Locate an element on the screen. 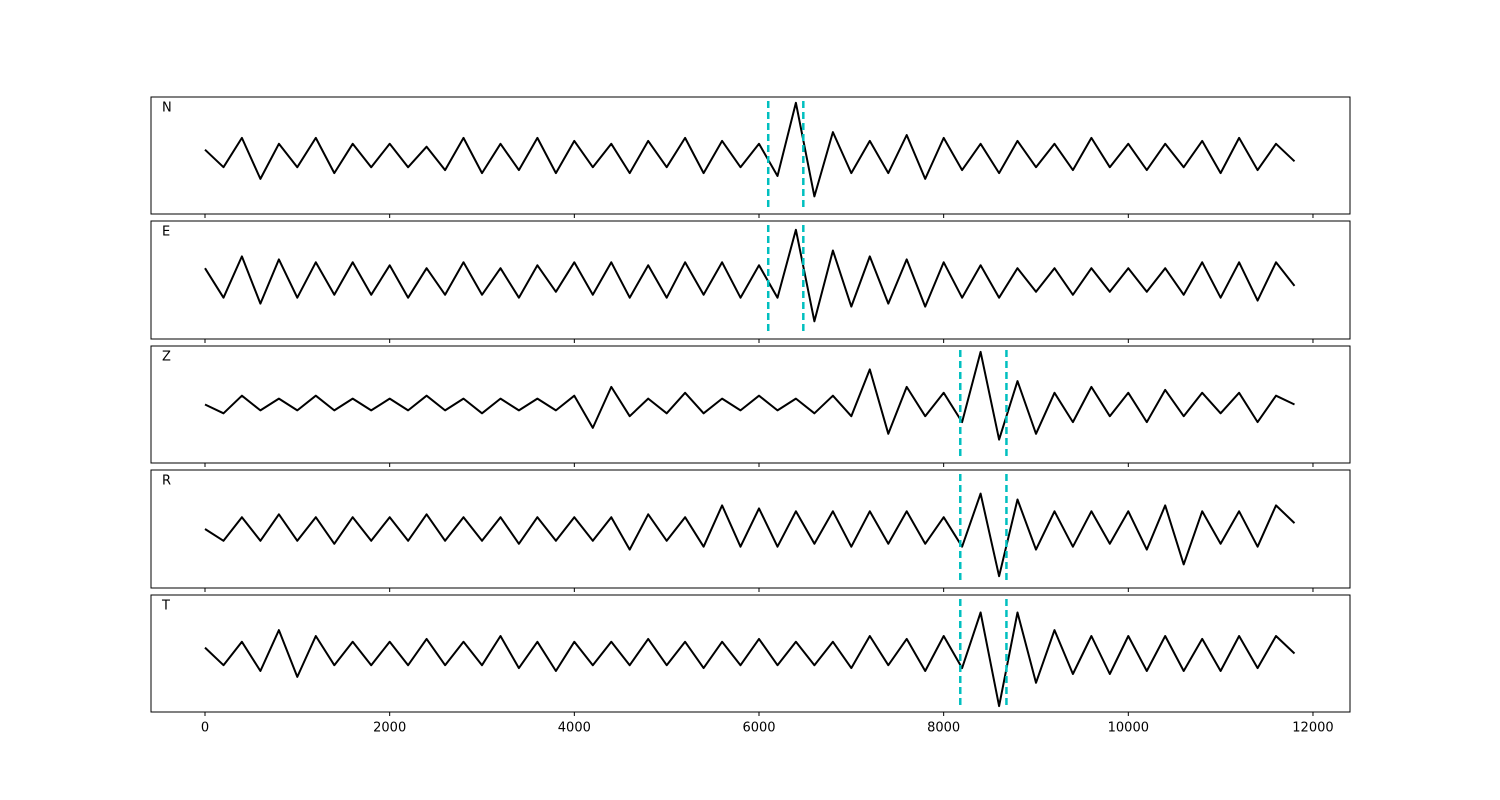 The image size is (1500, 800). x-tick-label: 6000 is located at coordinates (758, 728).